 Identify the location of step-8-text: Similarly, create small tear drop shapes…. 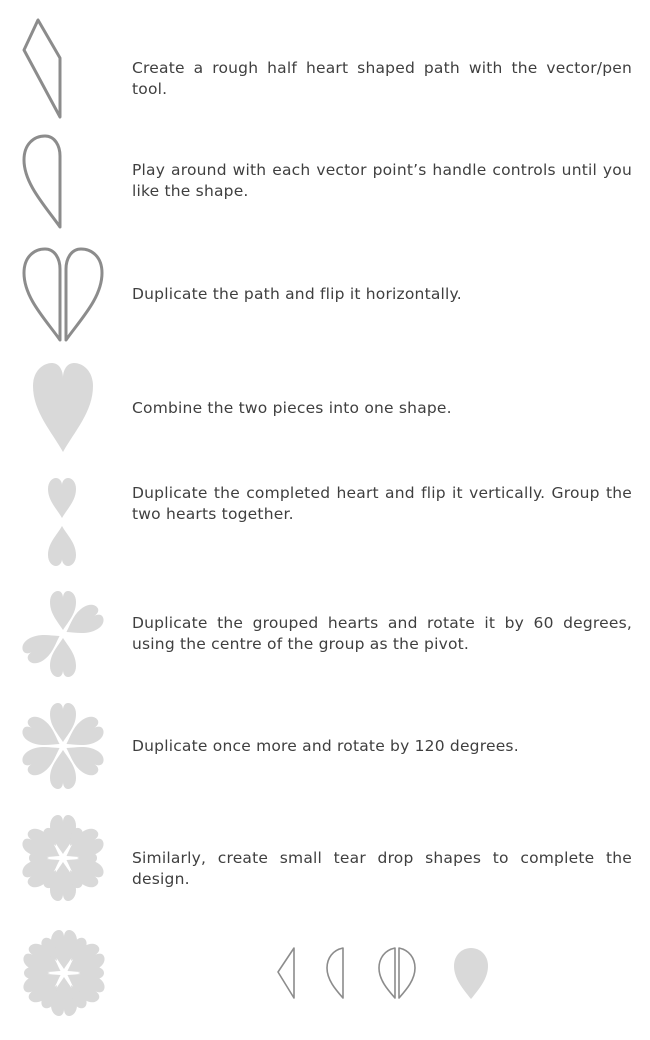
(382, 868).